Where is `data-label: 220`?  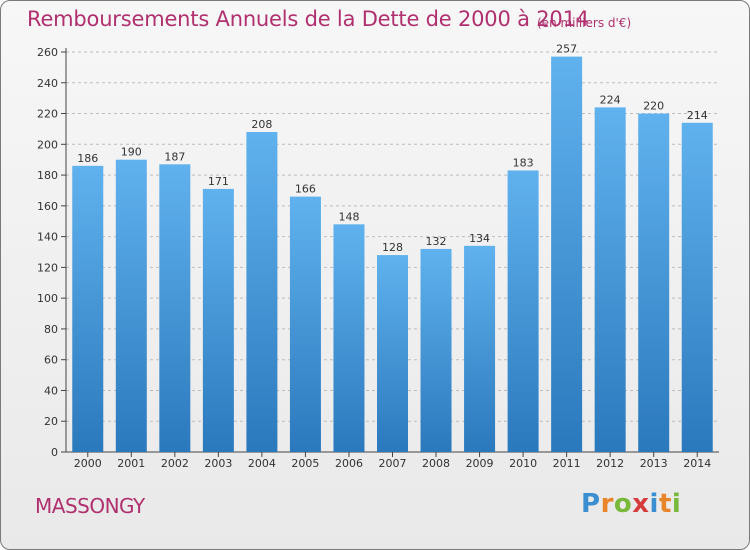
data-label: 220 is located at coordinates (653, 106).